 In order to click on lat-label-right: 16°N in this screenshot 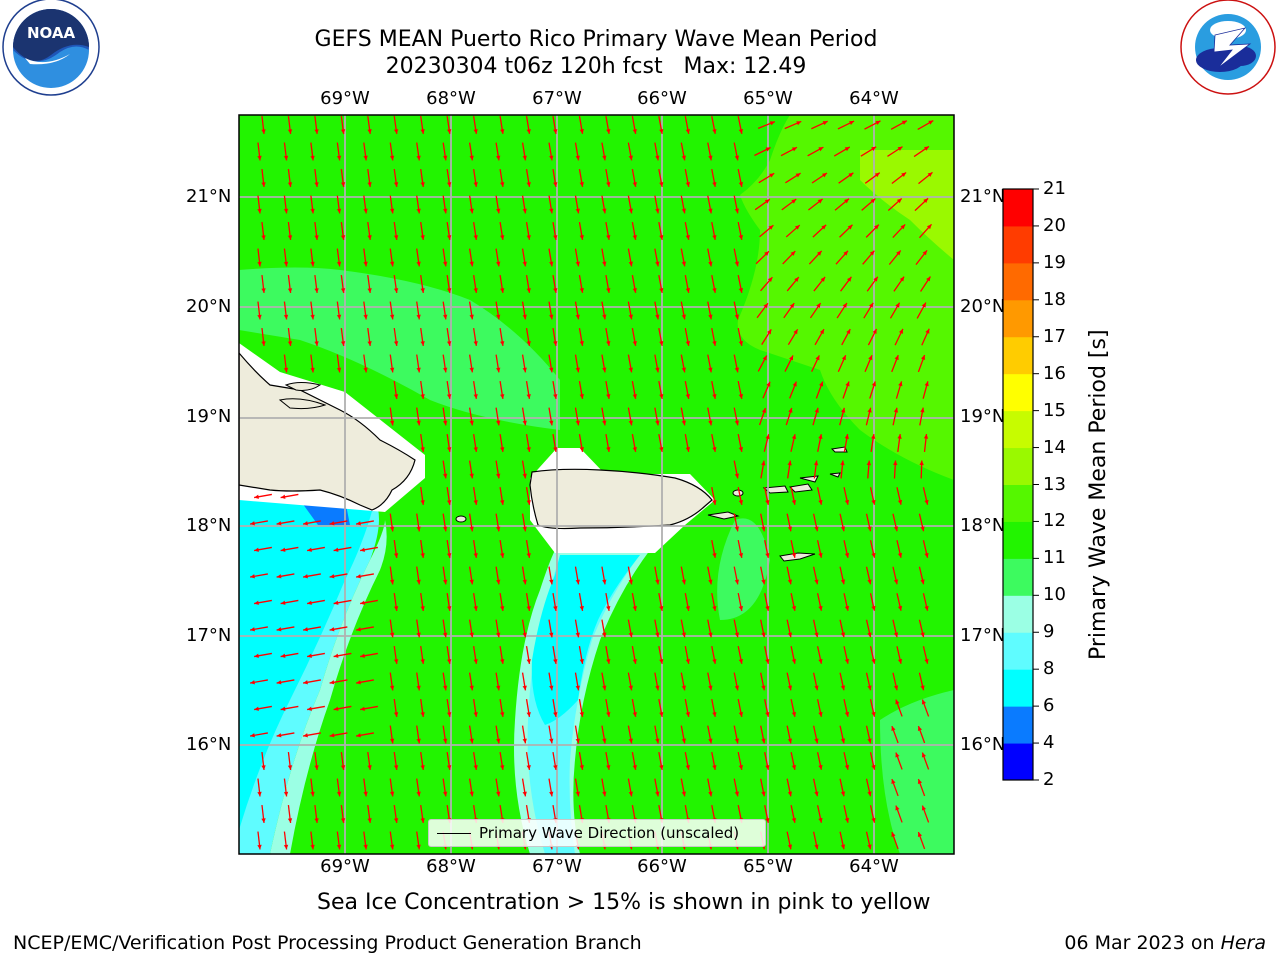, I will do `click(983, 744)`.